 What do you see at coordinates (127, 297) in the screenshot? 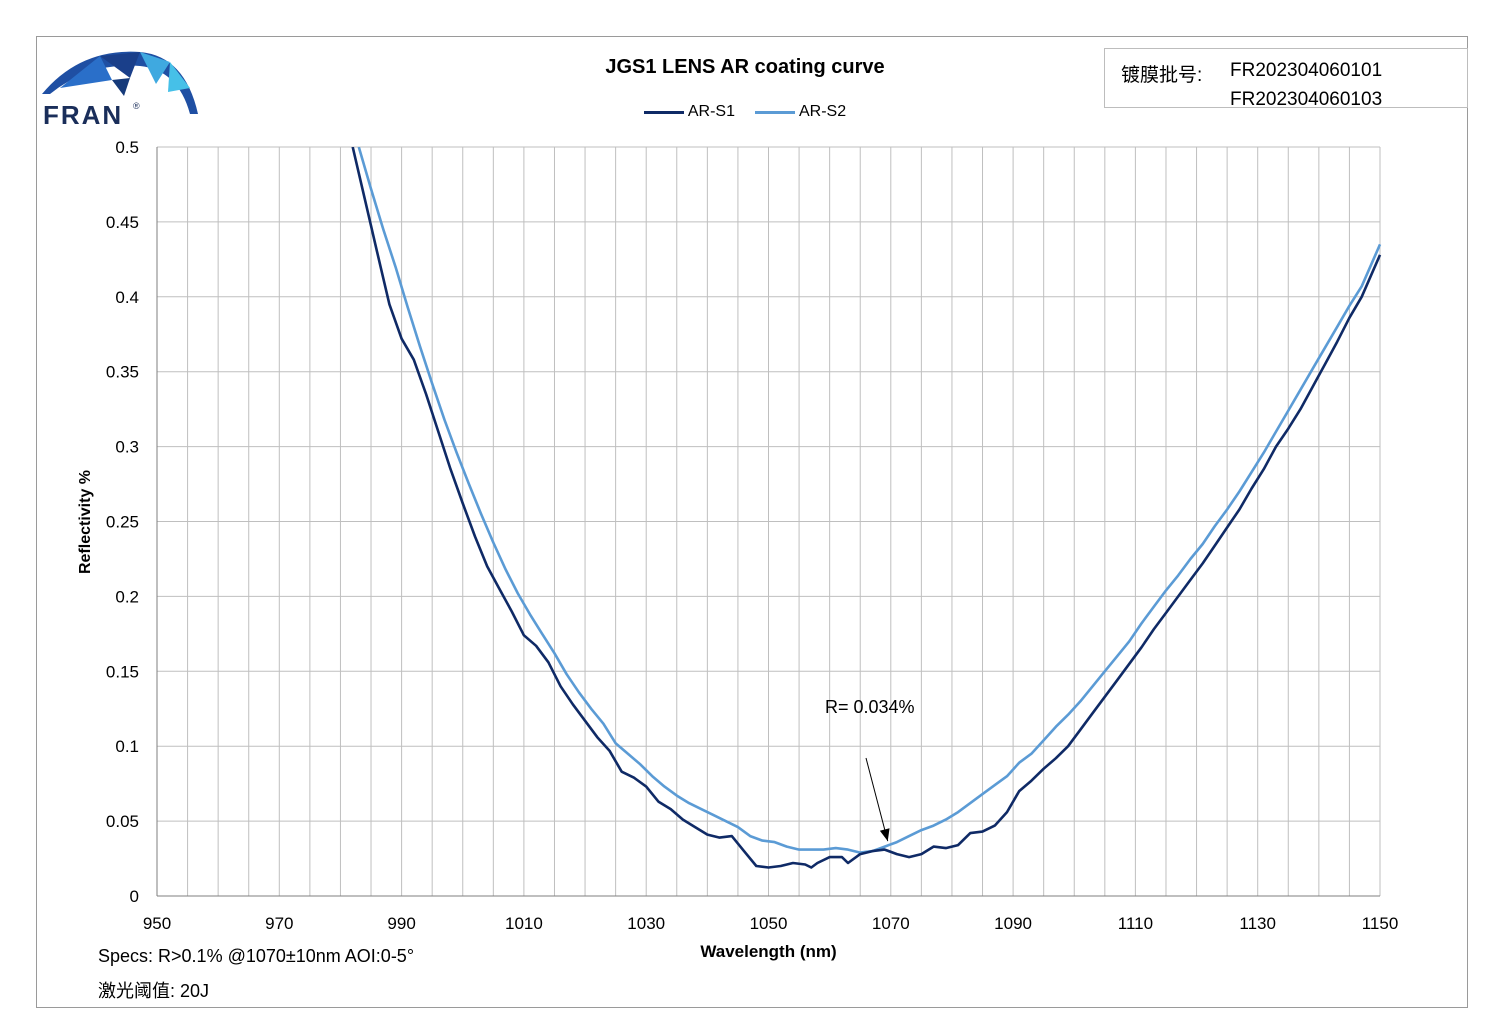
I see `y-tick-label: 0.4` at bounding box center [127, 297].